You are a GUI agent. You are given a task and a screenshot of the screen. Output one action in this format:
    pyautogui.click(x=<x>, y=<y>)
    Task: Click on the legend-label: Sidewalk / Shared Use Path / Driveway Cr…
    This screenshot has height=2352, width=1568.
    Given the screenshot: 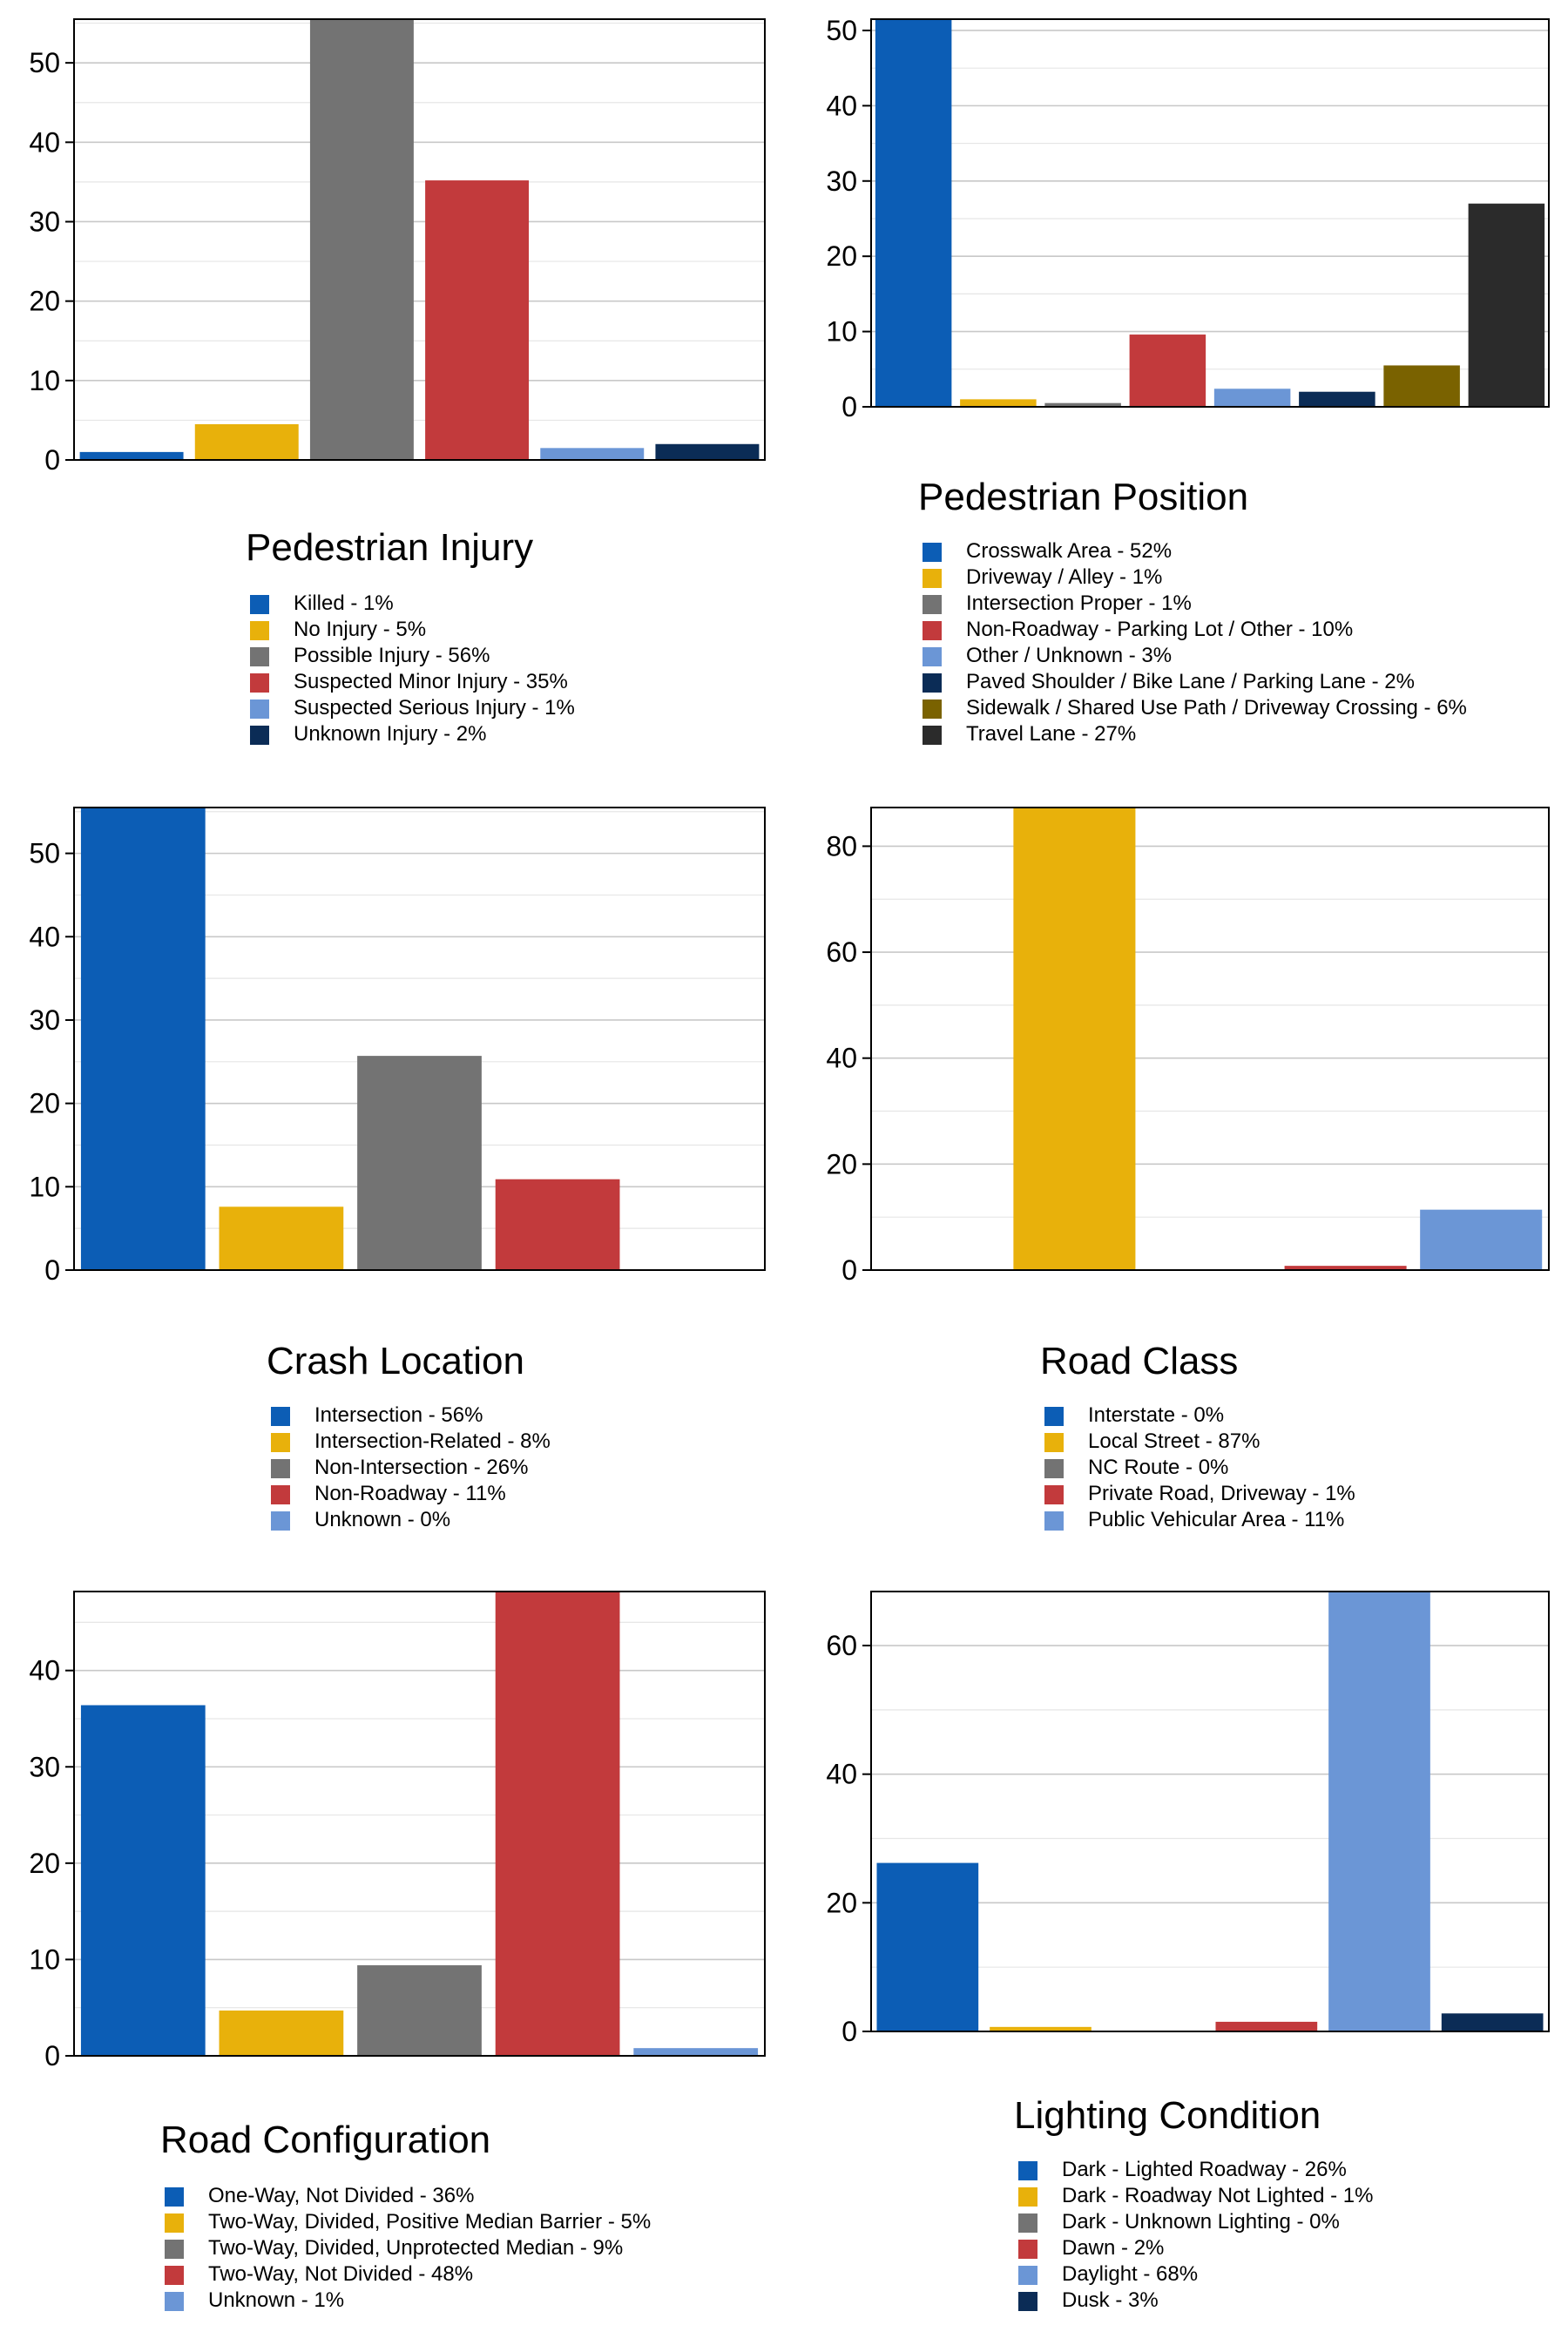 What is the action you would take?
    pyautogui.click(x=1216, y=708)
    